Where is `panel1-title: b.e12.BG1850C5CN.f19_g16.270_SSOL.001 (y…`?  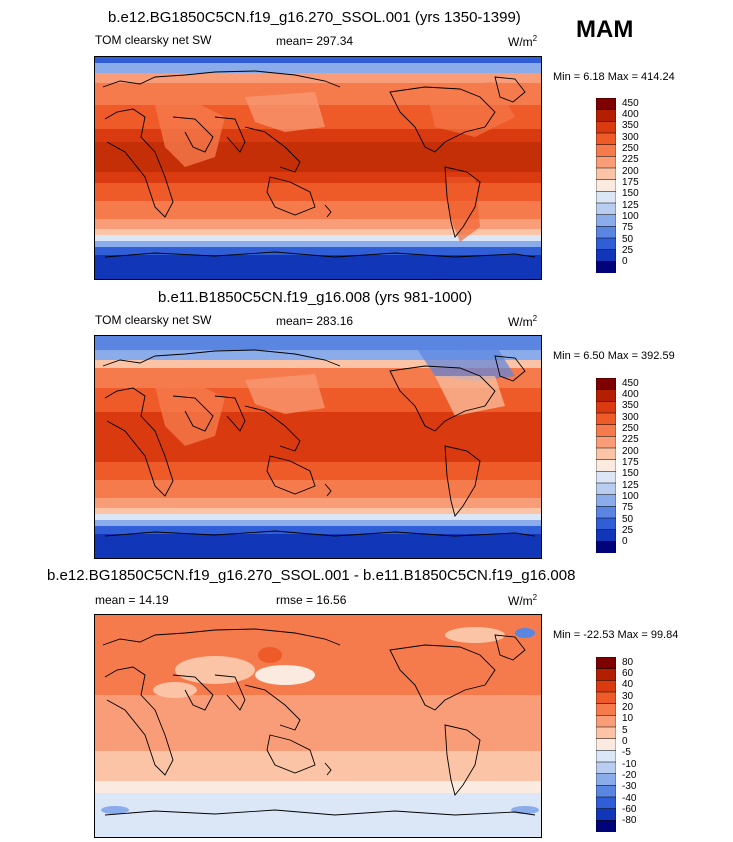
panel1-title: b.e12.BG1850C5CN.f19_g16.270_SSOL.001 (y… is located at coordinates (314, 17).